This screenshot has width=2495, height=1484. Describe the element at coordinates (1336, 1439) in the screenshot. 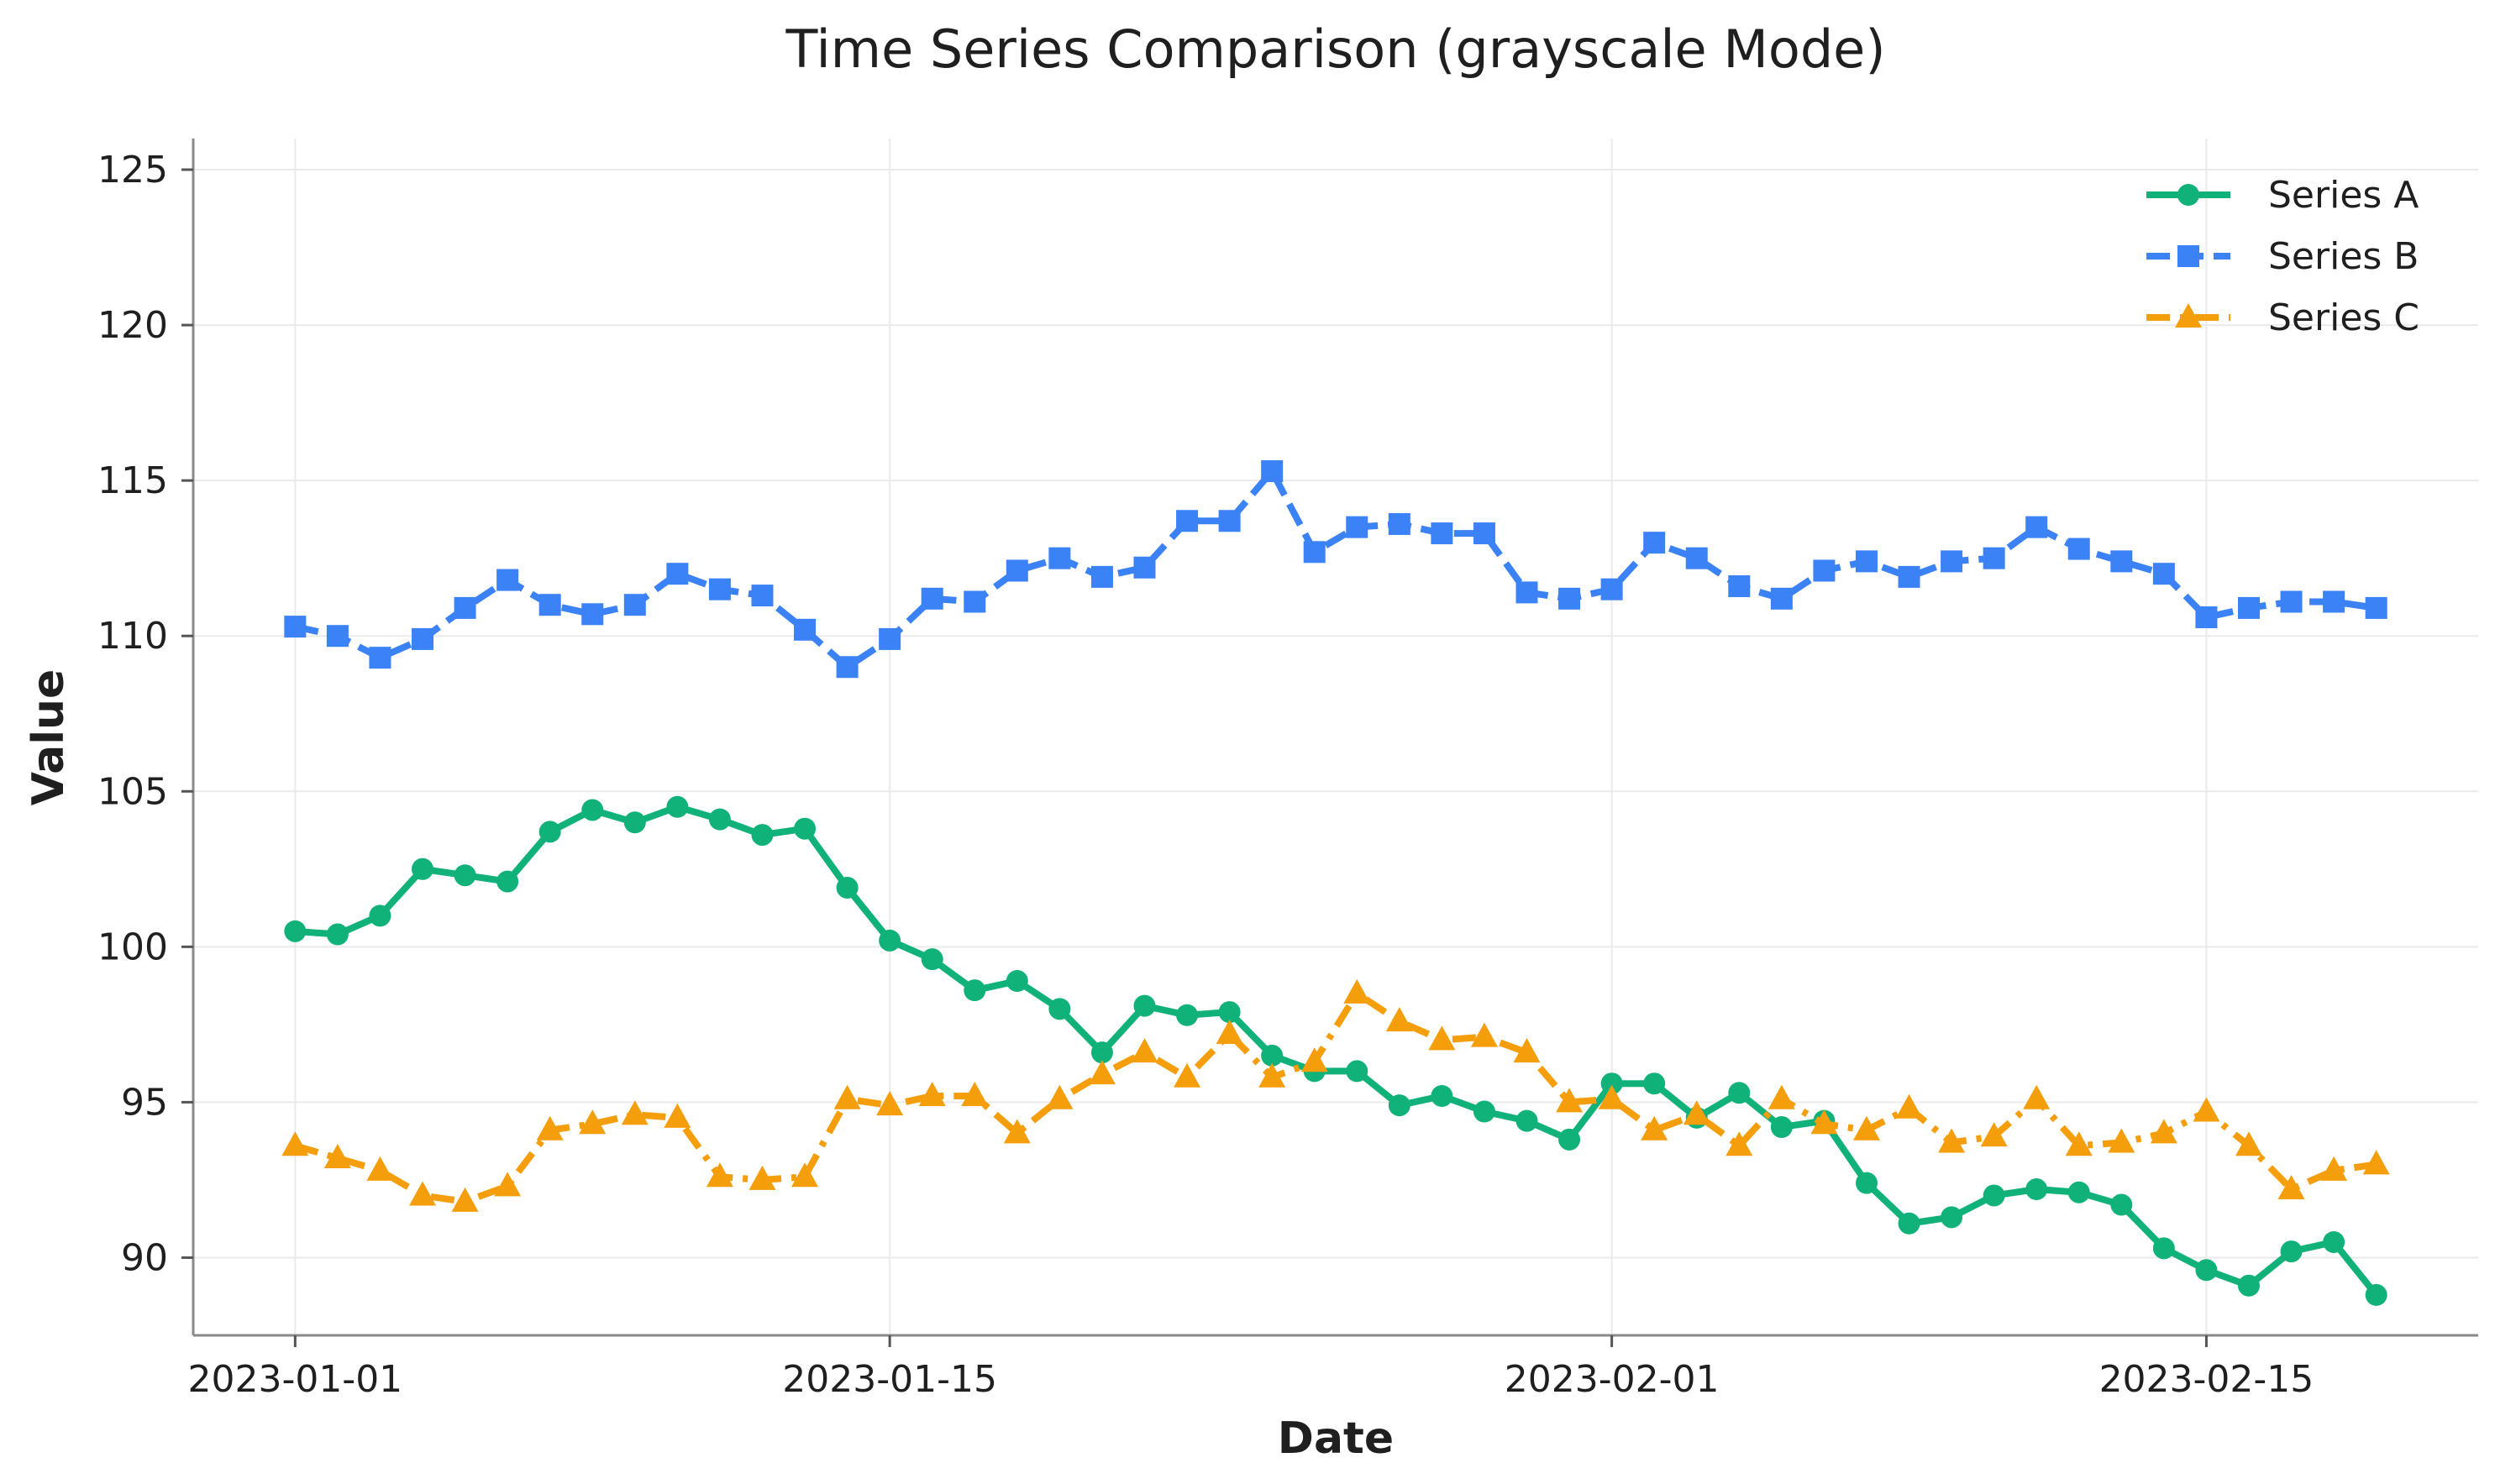

I see `x-axis-label: Date` at that location.